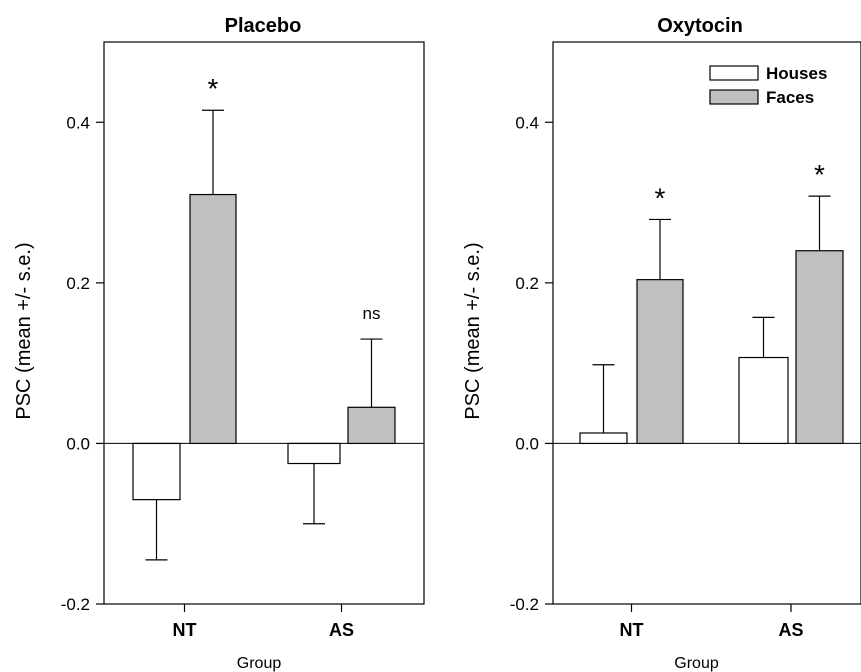  What do you see at coordinates (734, 97) in the screenshot?
I see `legend-swatch-faces` at bounding box center [734, 97].